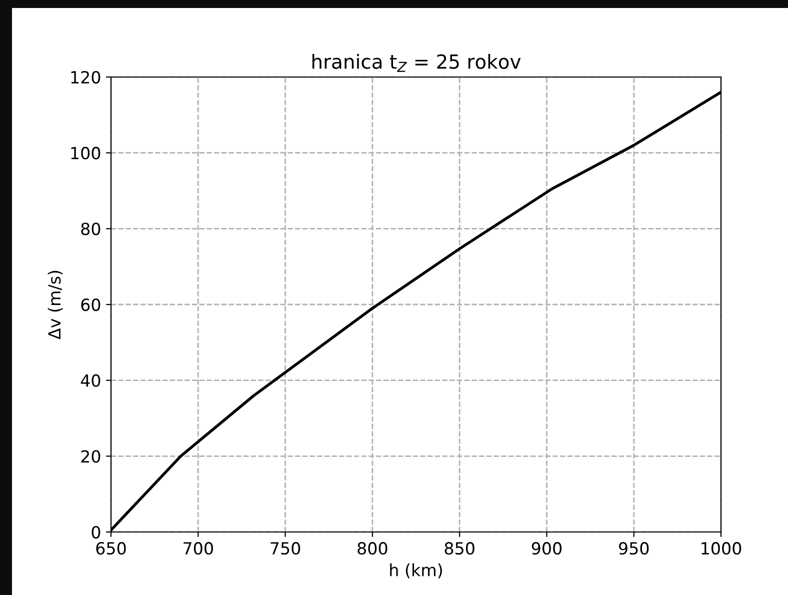 The height and width of the screenshot is (595, 788). Describe the element at coordinates (722, 548) in the screenshot. I see `x-tick-label: 1000` at that location.